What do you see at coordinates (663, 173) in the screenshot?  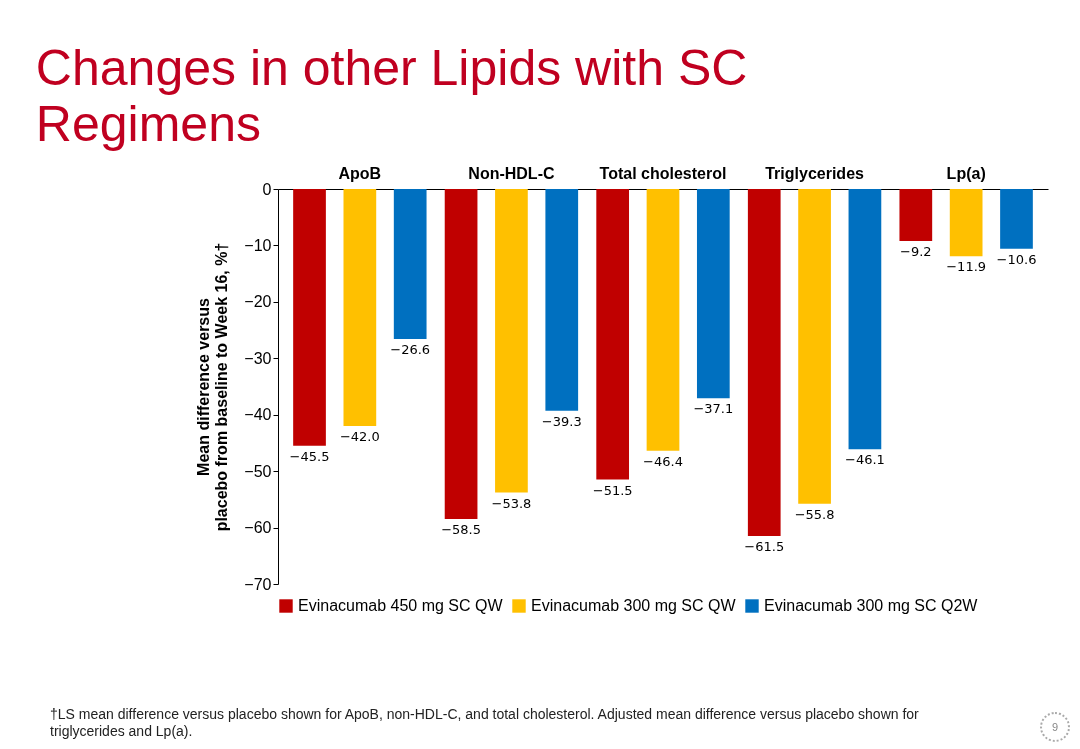 I see `x-tick-label: Total cholesterol` at bounding box center [663, 173].